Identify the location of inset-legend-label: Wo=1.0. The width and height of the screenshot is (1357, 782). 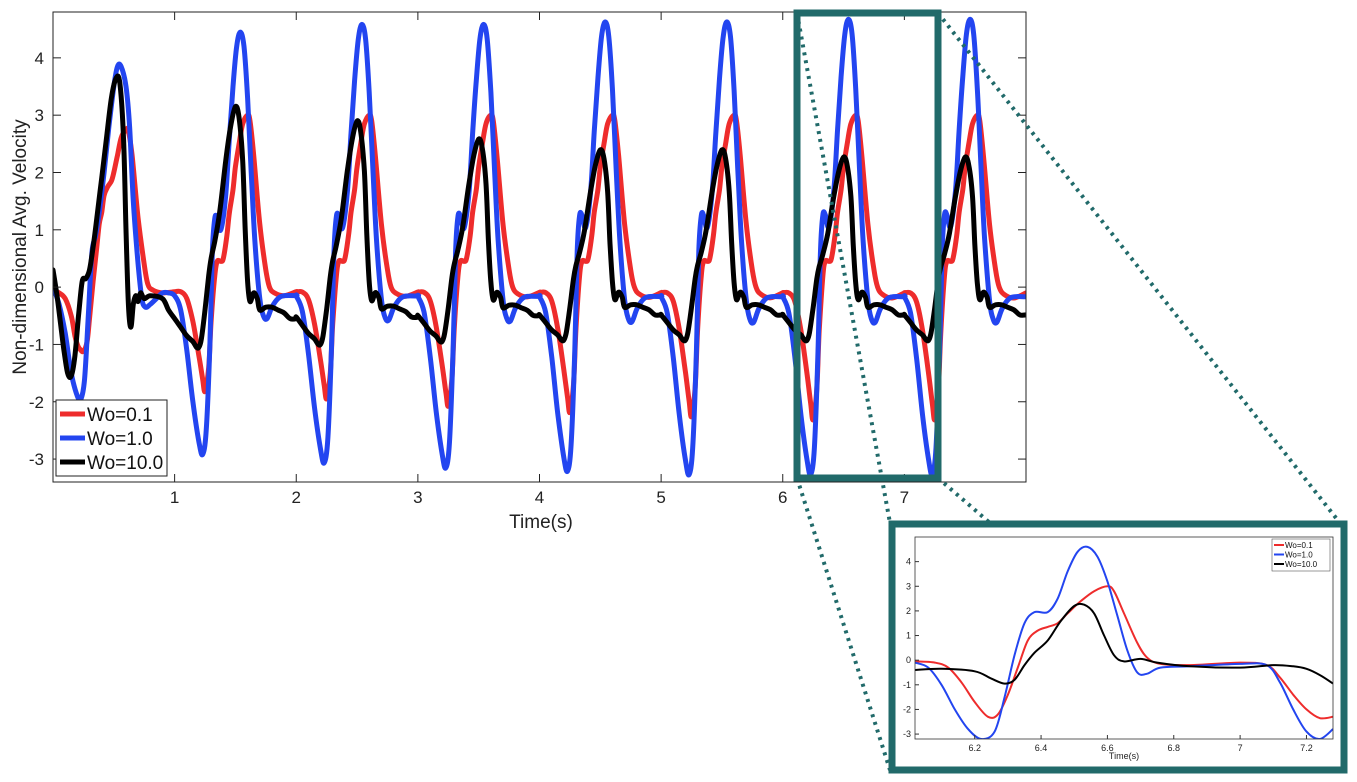
(1299, 555).